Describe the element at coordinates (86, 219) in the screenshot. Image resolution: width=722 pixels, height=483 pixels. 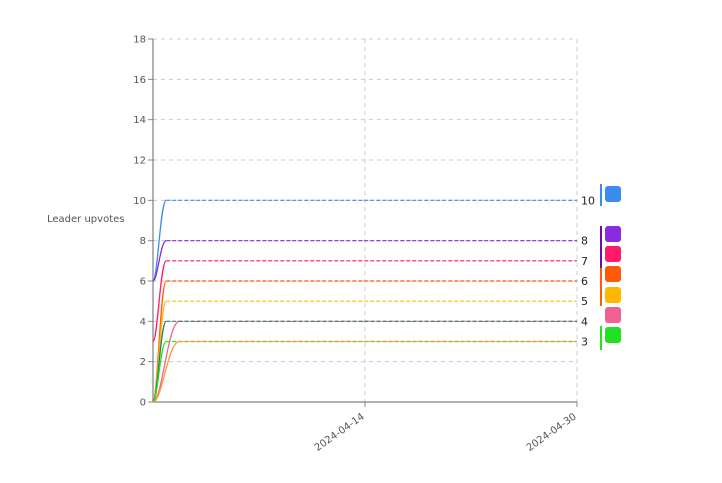
I see `y-axis-label: Leader upvotes` at that location.